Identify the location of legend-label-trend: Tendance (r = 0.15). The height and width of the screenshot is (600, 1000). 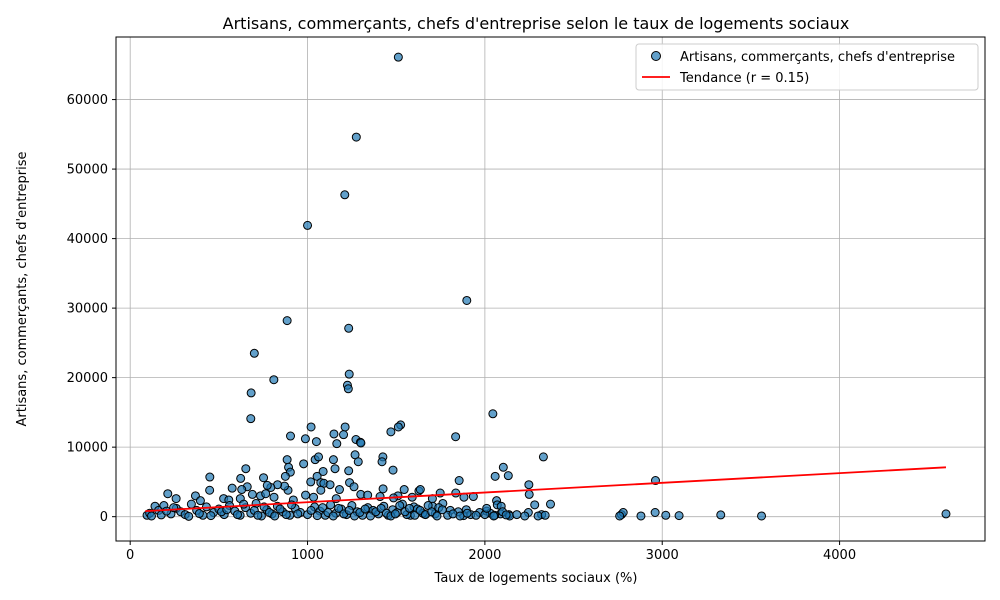
(744, 78).